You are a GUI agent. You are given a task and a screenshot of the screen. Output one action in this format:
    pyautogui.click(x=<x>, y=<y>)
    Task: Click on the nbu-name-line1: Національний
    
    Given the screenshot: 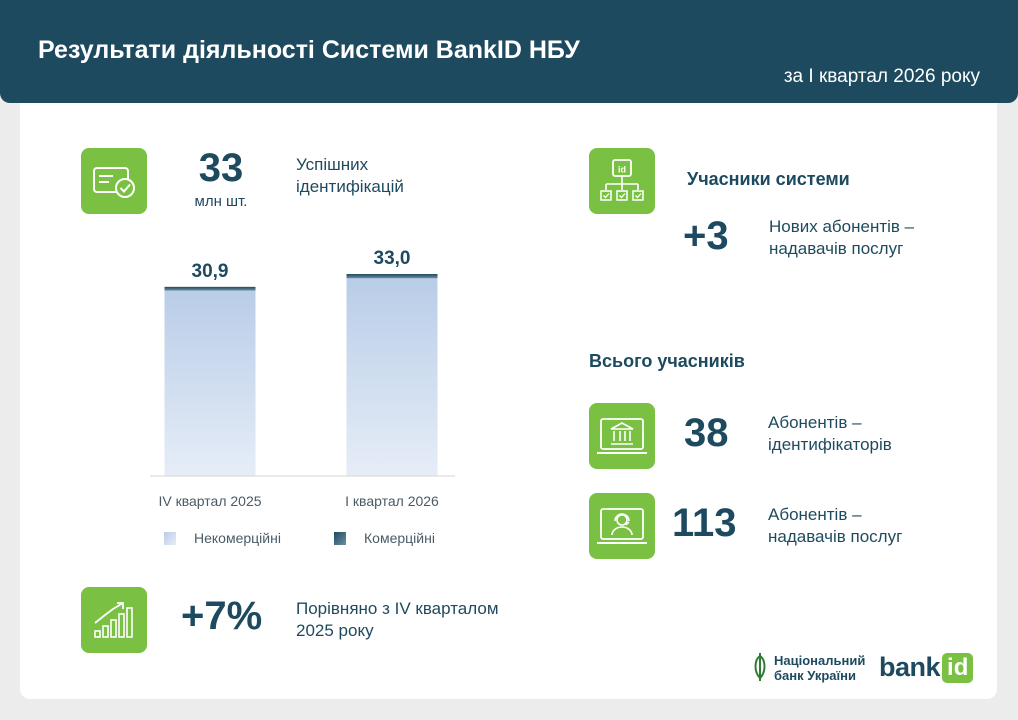 What is the action you would take?
    pyautogui.click(x=820, y=660)
    